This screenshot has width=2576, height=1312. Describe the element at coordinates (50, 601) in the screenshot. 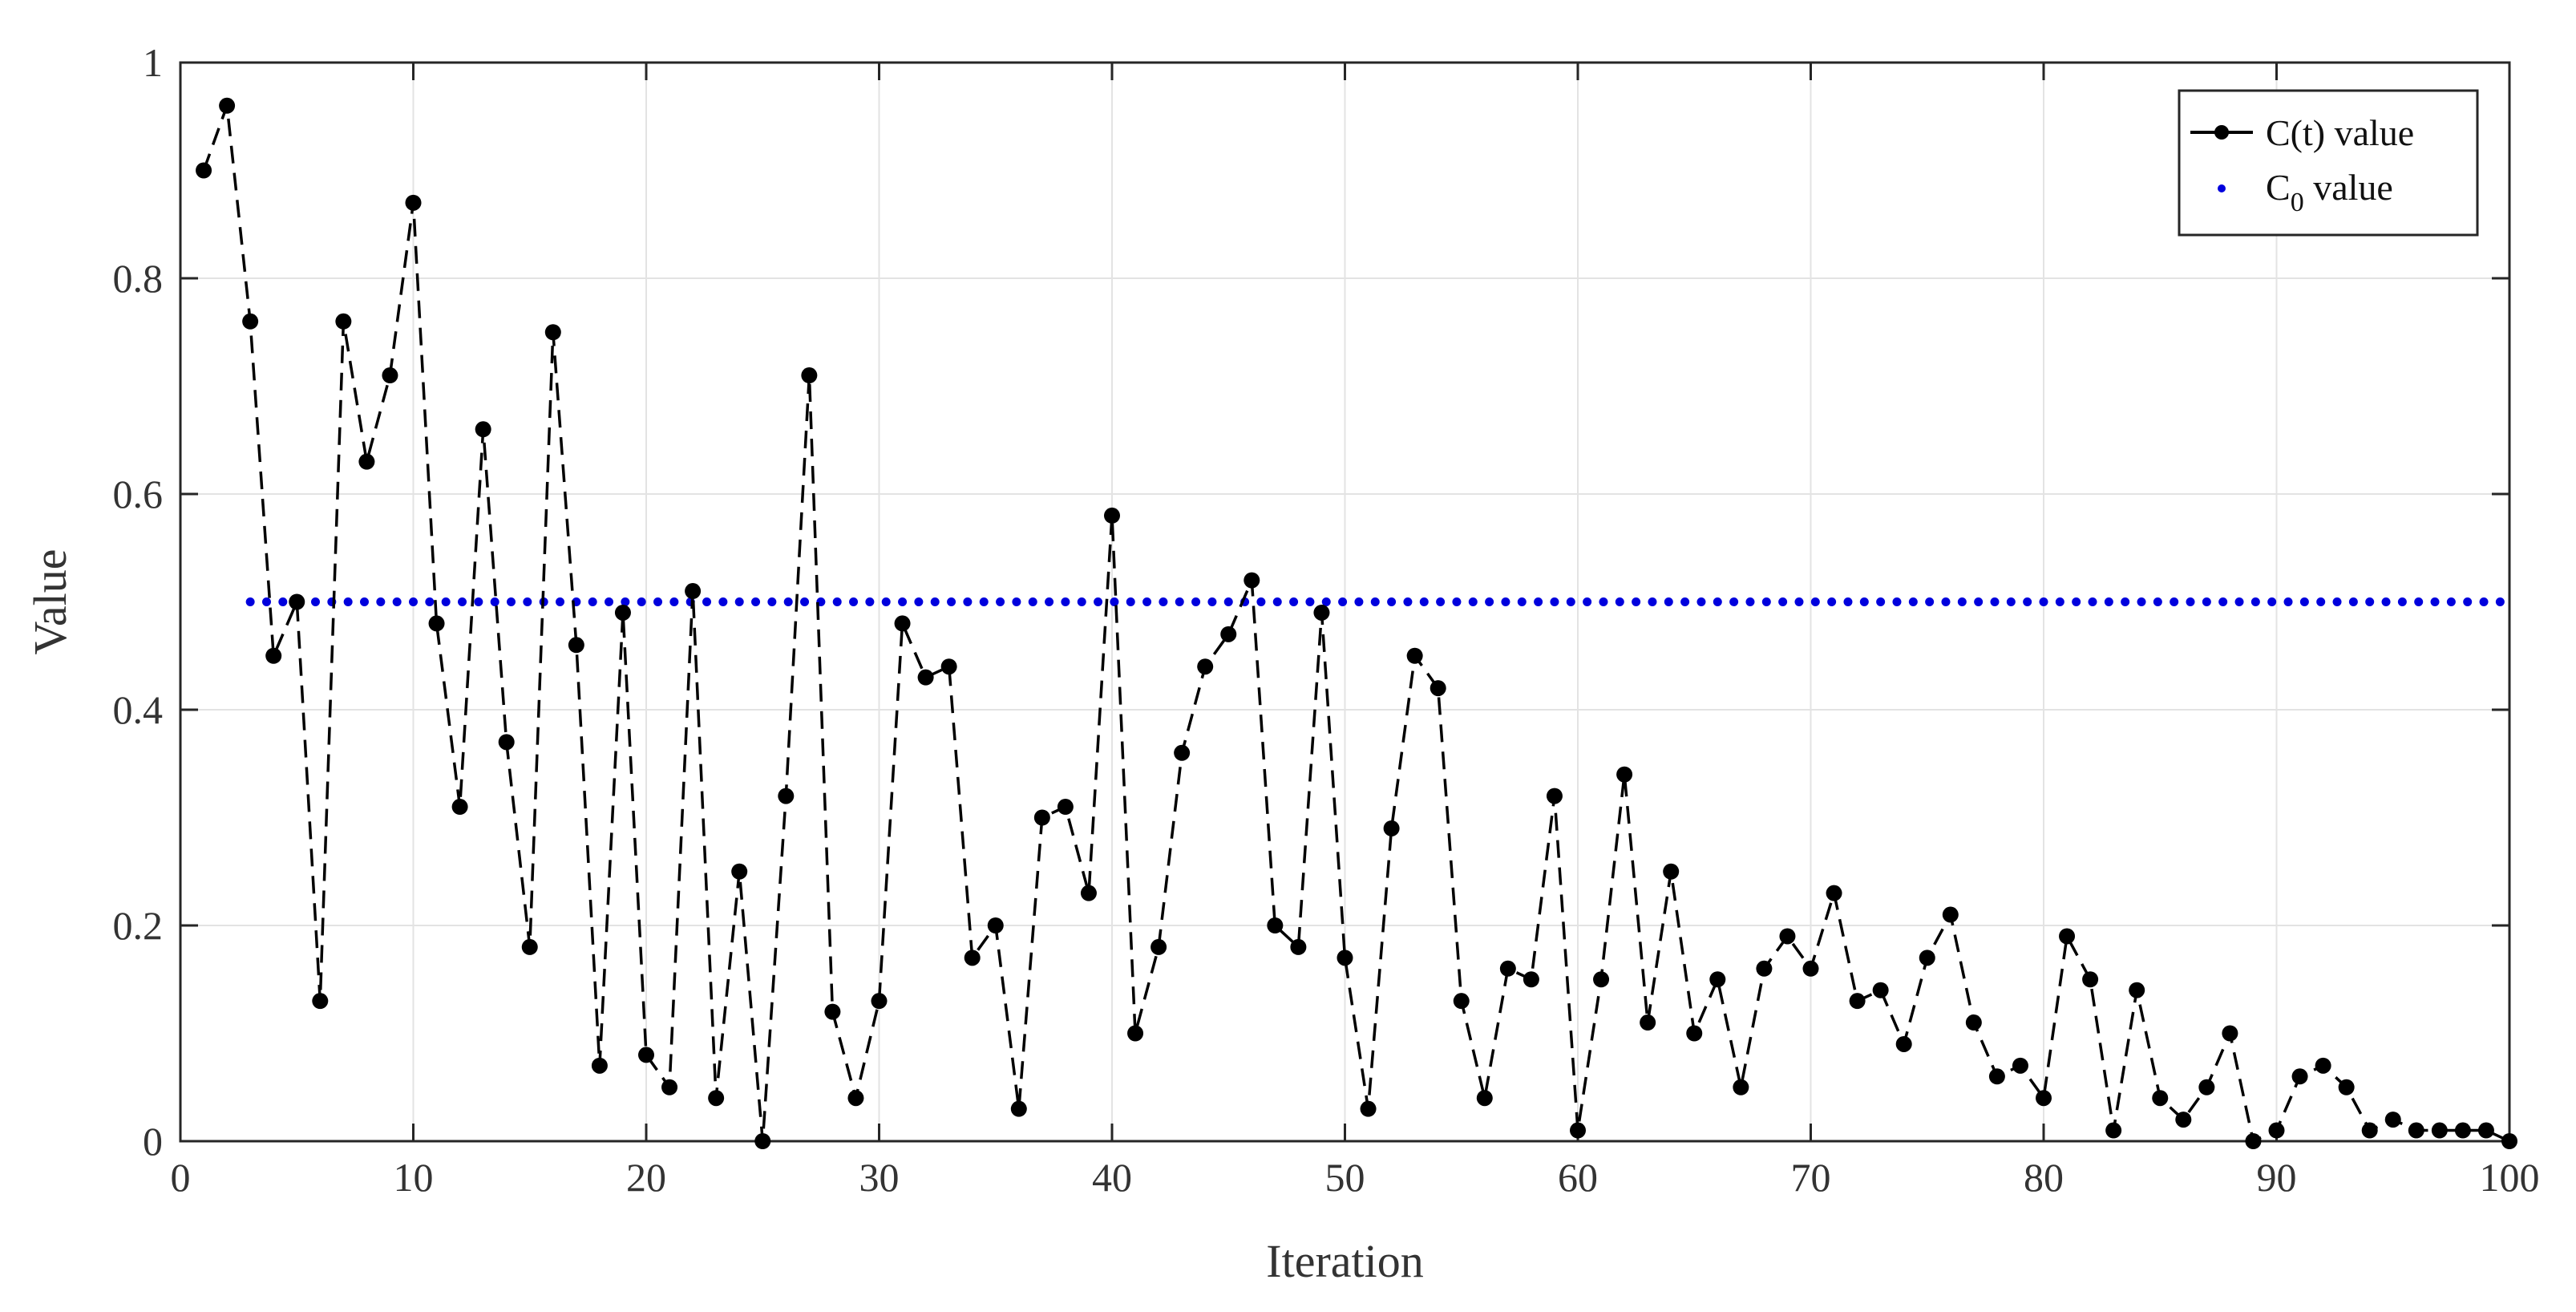

I see `y-axis-title: Value` at that location.